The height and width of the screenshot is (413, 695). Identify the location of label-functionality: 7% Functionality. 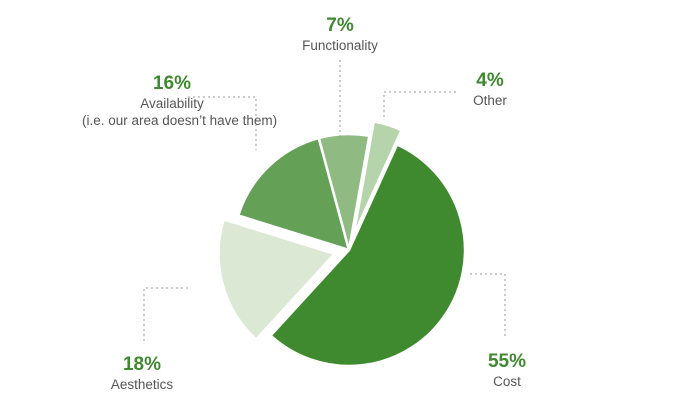
(340, 34).